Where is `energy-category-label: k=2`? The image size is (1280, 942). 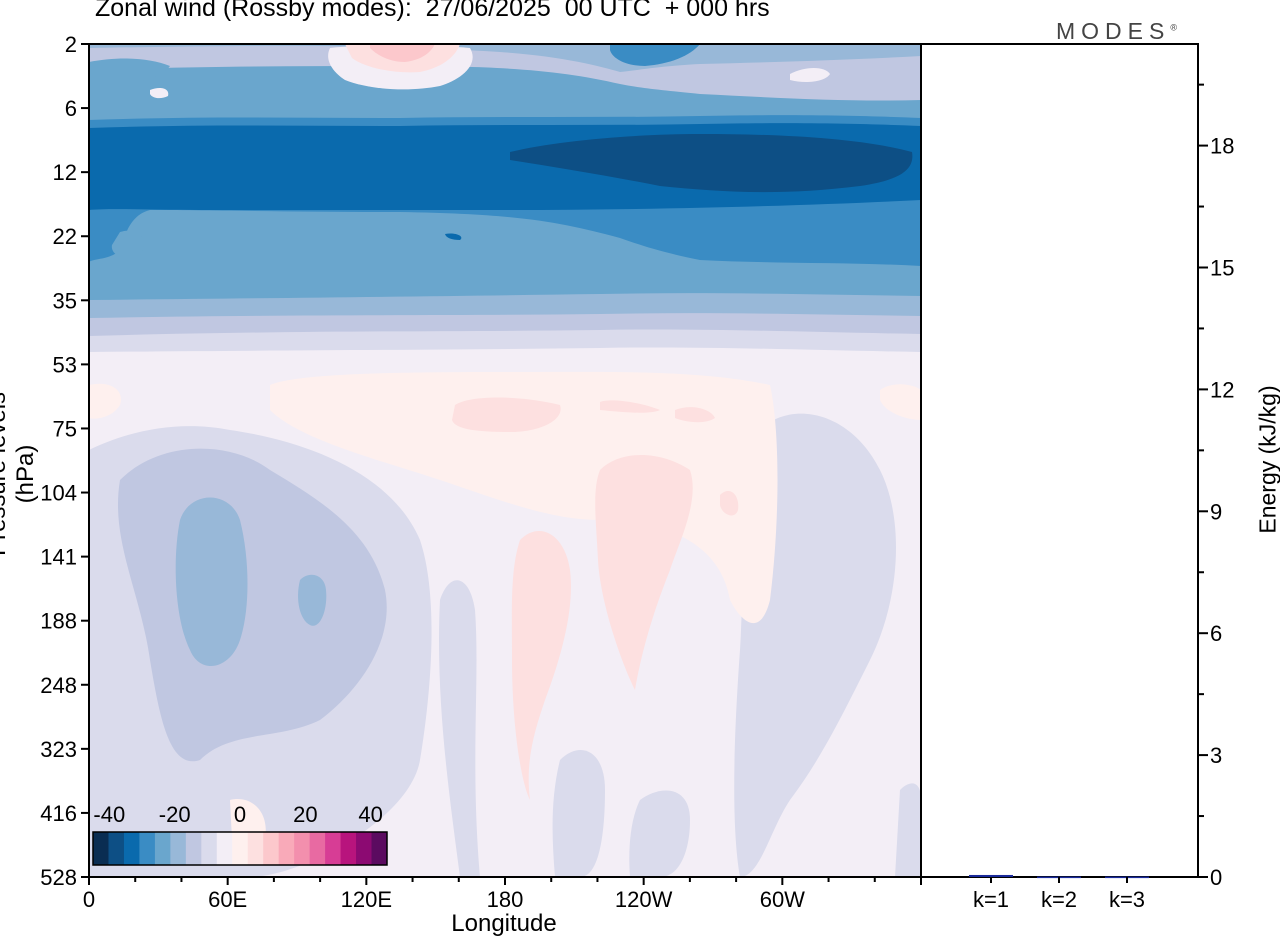
energy-category-label: k=2 is located at coordinates (1059, 899).